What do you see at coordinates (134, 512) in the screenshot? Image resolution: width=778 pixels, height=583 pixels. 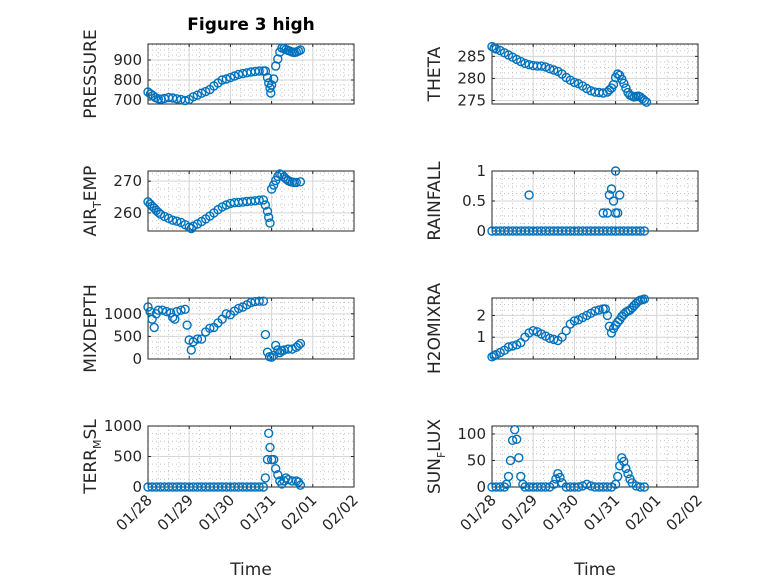 I see `x-tick-label: 01/28` at bounding box center [134, 512].